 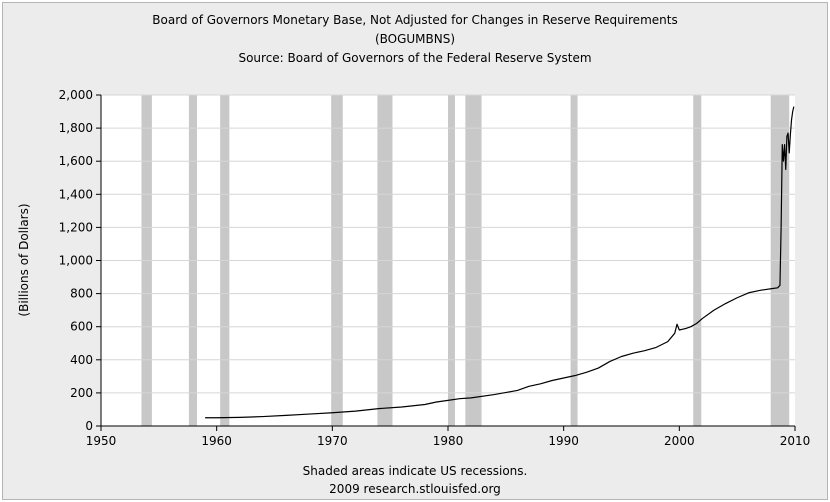 What do you see at coordinates (679, 441) in the screenshot?
I see `x-tick-label-5: 2000` at bounding box center [679, 441].